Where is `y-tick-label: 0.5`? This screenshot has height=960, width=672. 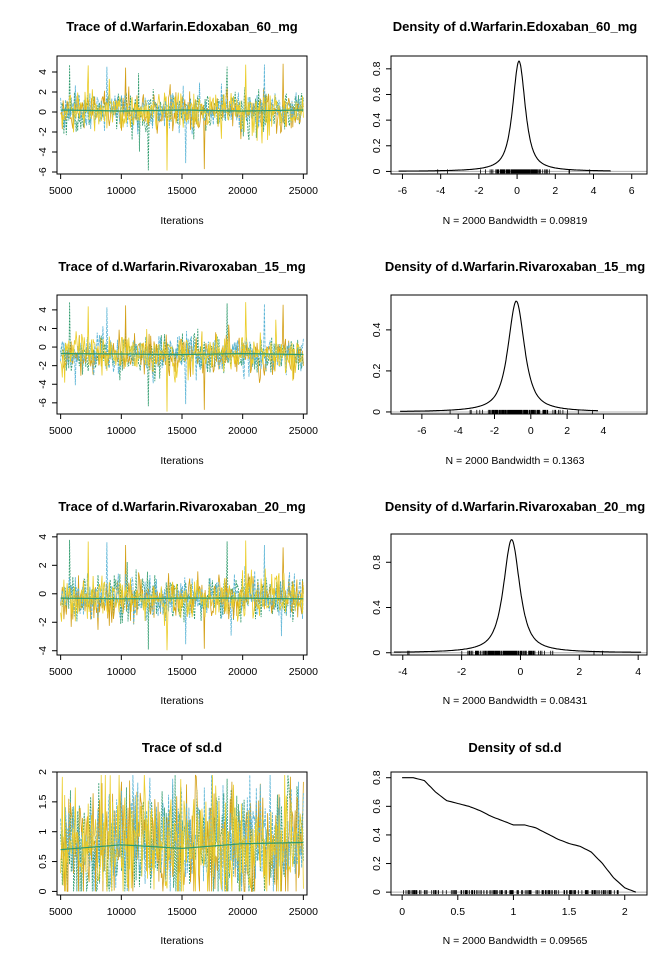
y-tick-label: 0.5 is located at coordinates (43, 861).